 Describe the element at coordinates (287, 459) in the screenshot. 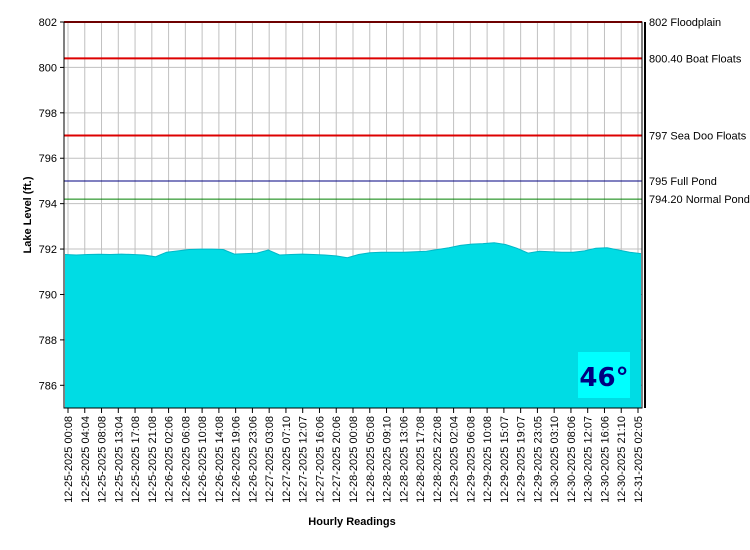

I see `x-tick-label: 12-27-2025 07:10` at that location.